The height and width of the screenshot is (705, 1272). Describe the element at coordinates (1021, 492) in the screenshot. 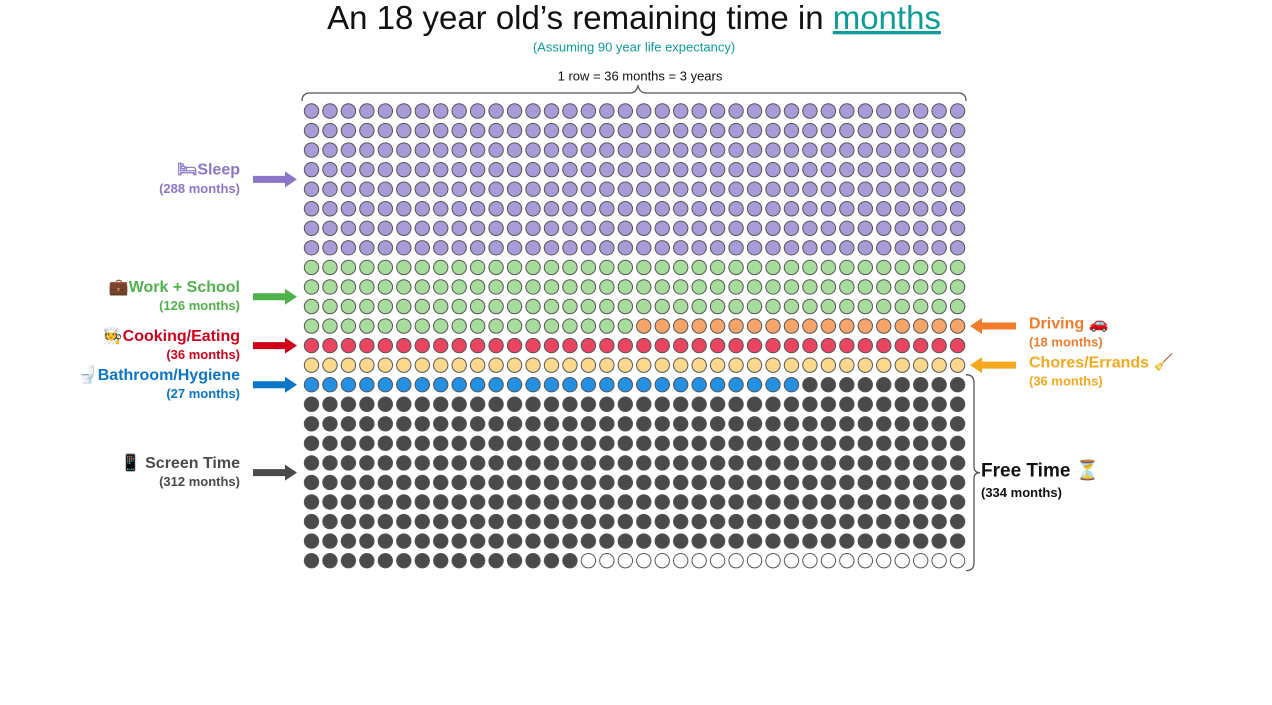

I see `free-time-months: (334 months)` at that location.